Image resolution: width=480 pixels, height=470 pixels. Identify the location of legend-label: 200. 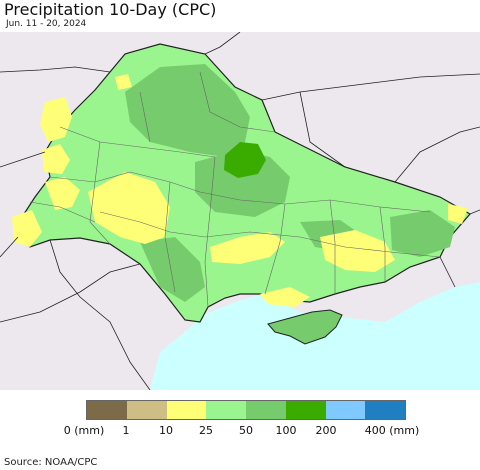
(326, 430).